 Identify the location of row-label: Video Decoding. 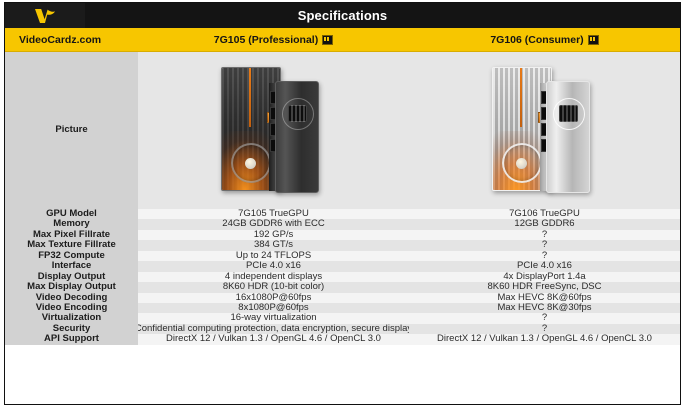
(71, 297).